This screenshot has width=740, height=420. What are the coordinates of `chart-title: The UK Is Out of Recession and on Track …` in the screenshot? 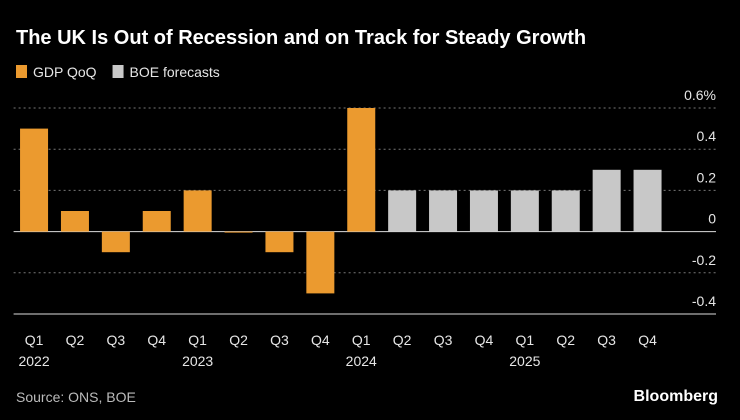 It's located at (301, 38).